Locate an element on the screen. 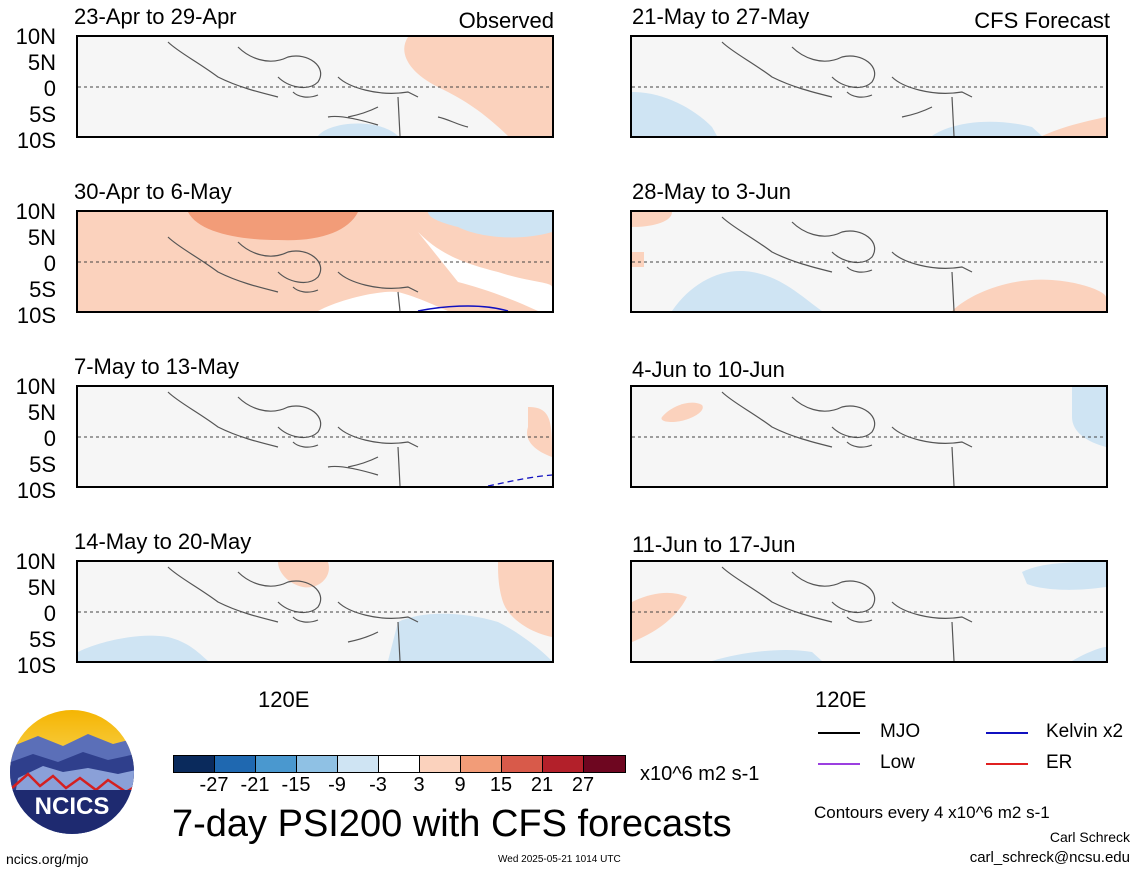 The height and width of the screenshot is (873, 1135). author: Carl Schreck is located at coordinates (1089, 837).